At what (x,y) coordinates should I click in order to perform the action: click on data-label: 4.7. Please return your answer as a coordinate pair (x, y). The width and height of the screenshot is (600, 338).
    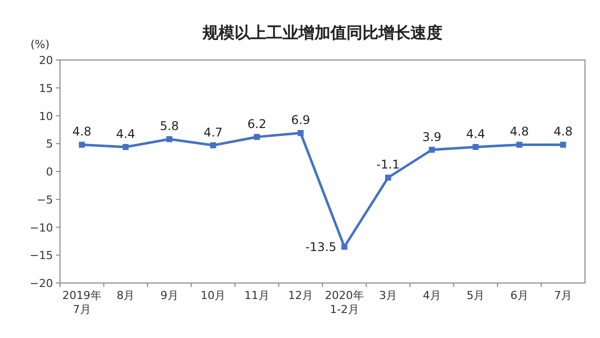
    Looking at the image, I should click on (213, 132).